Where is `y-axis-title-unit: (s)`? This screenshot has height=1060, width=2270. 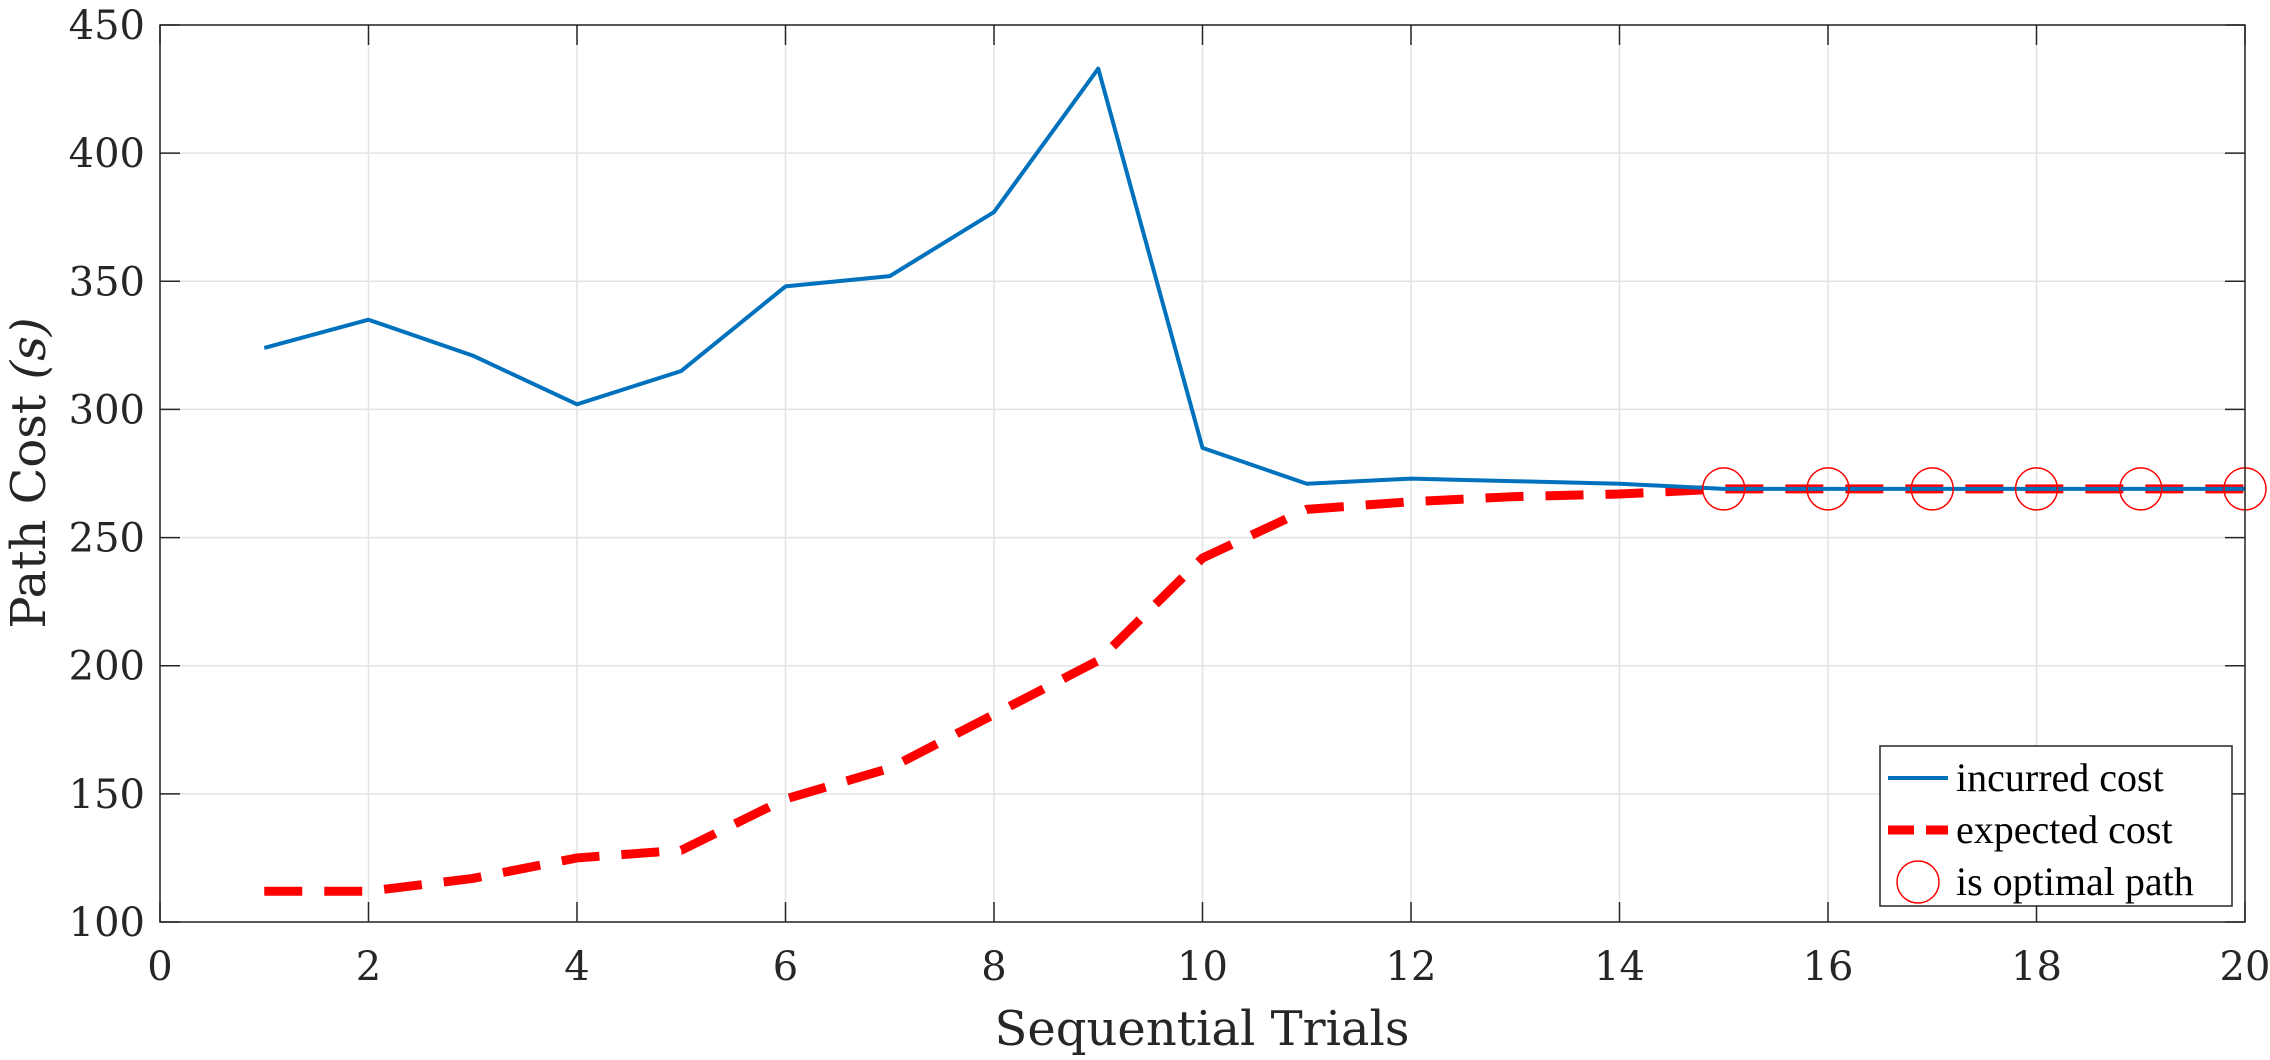 y-axis-title-unit: (s) is located at coordinates (29, 348).